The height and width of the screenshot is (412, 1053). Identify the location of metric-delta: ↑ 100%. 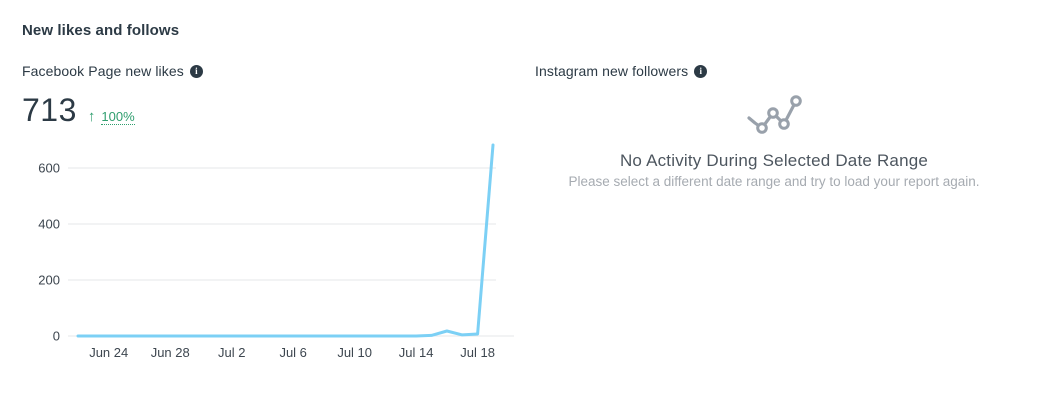
(111, 116).